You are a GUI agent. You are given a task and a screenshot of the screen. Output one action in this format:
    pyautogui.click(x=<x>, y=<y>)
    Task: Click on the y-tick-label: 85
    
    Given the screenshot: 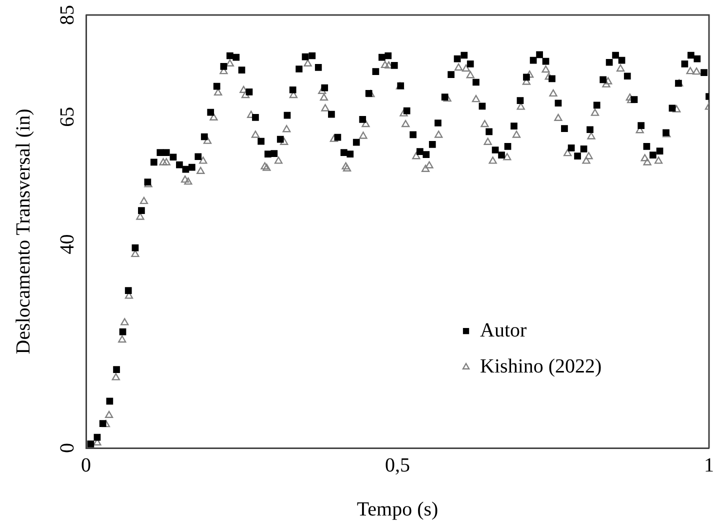 What is the action you would take?
    pyautogui.click(x=67, y=15)
    